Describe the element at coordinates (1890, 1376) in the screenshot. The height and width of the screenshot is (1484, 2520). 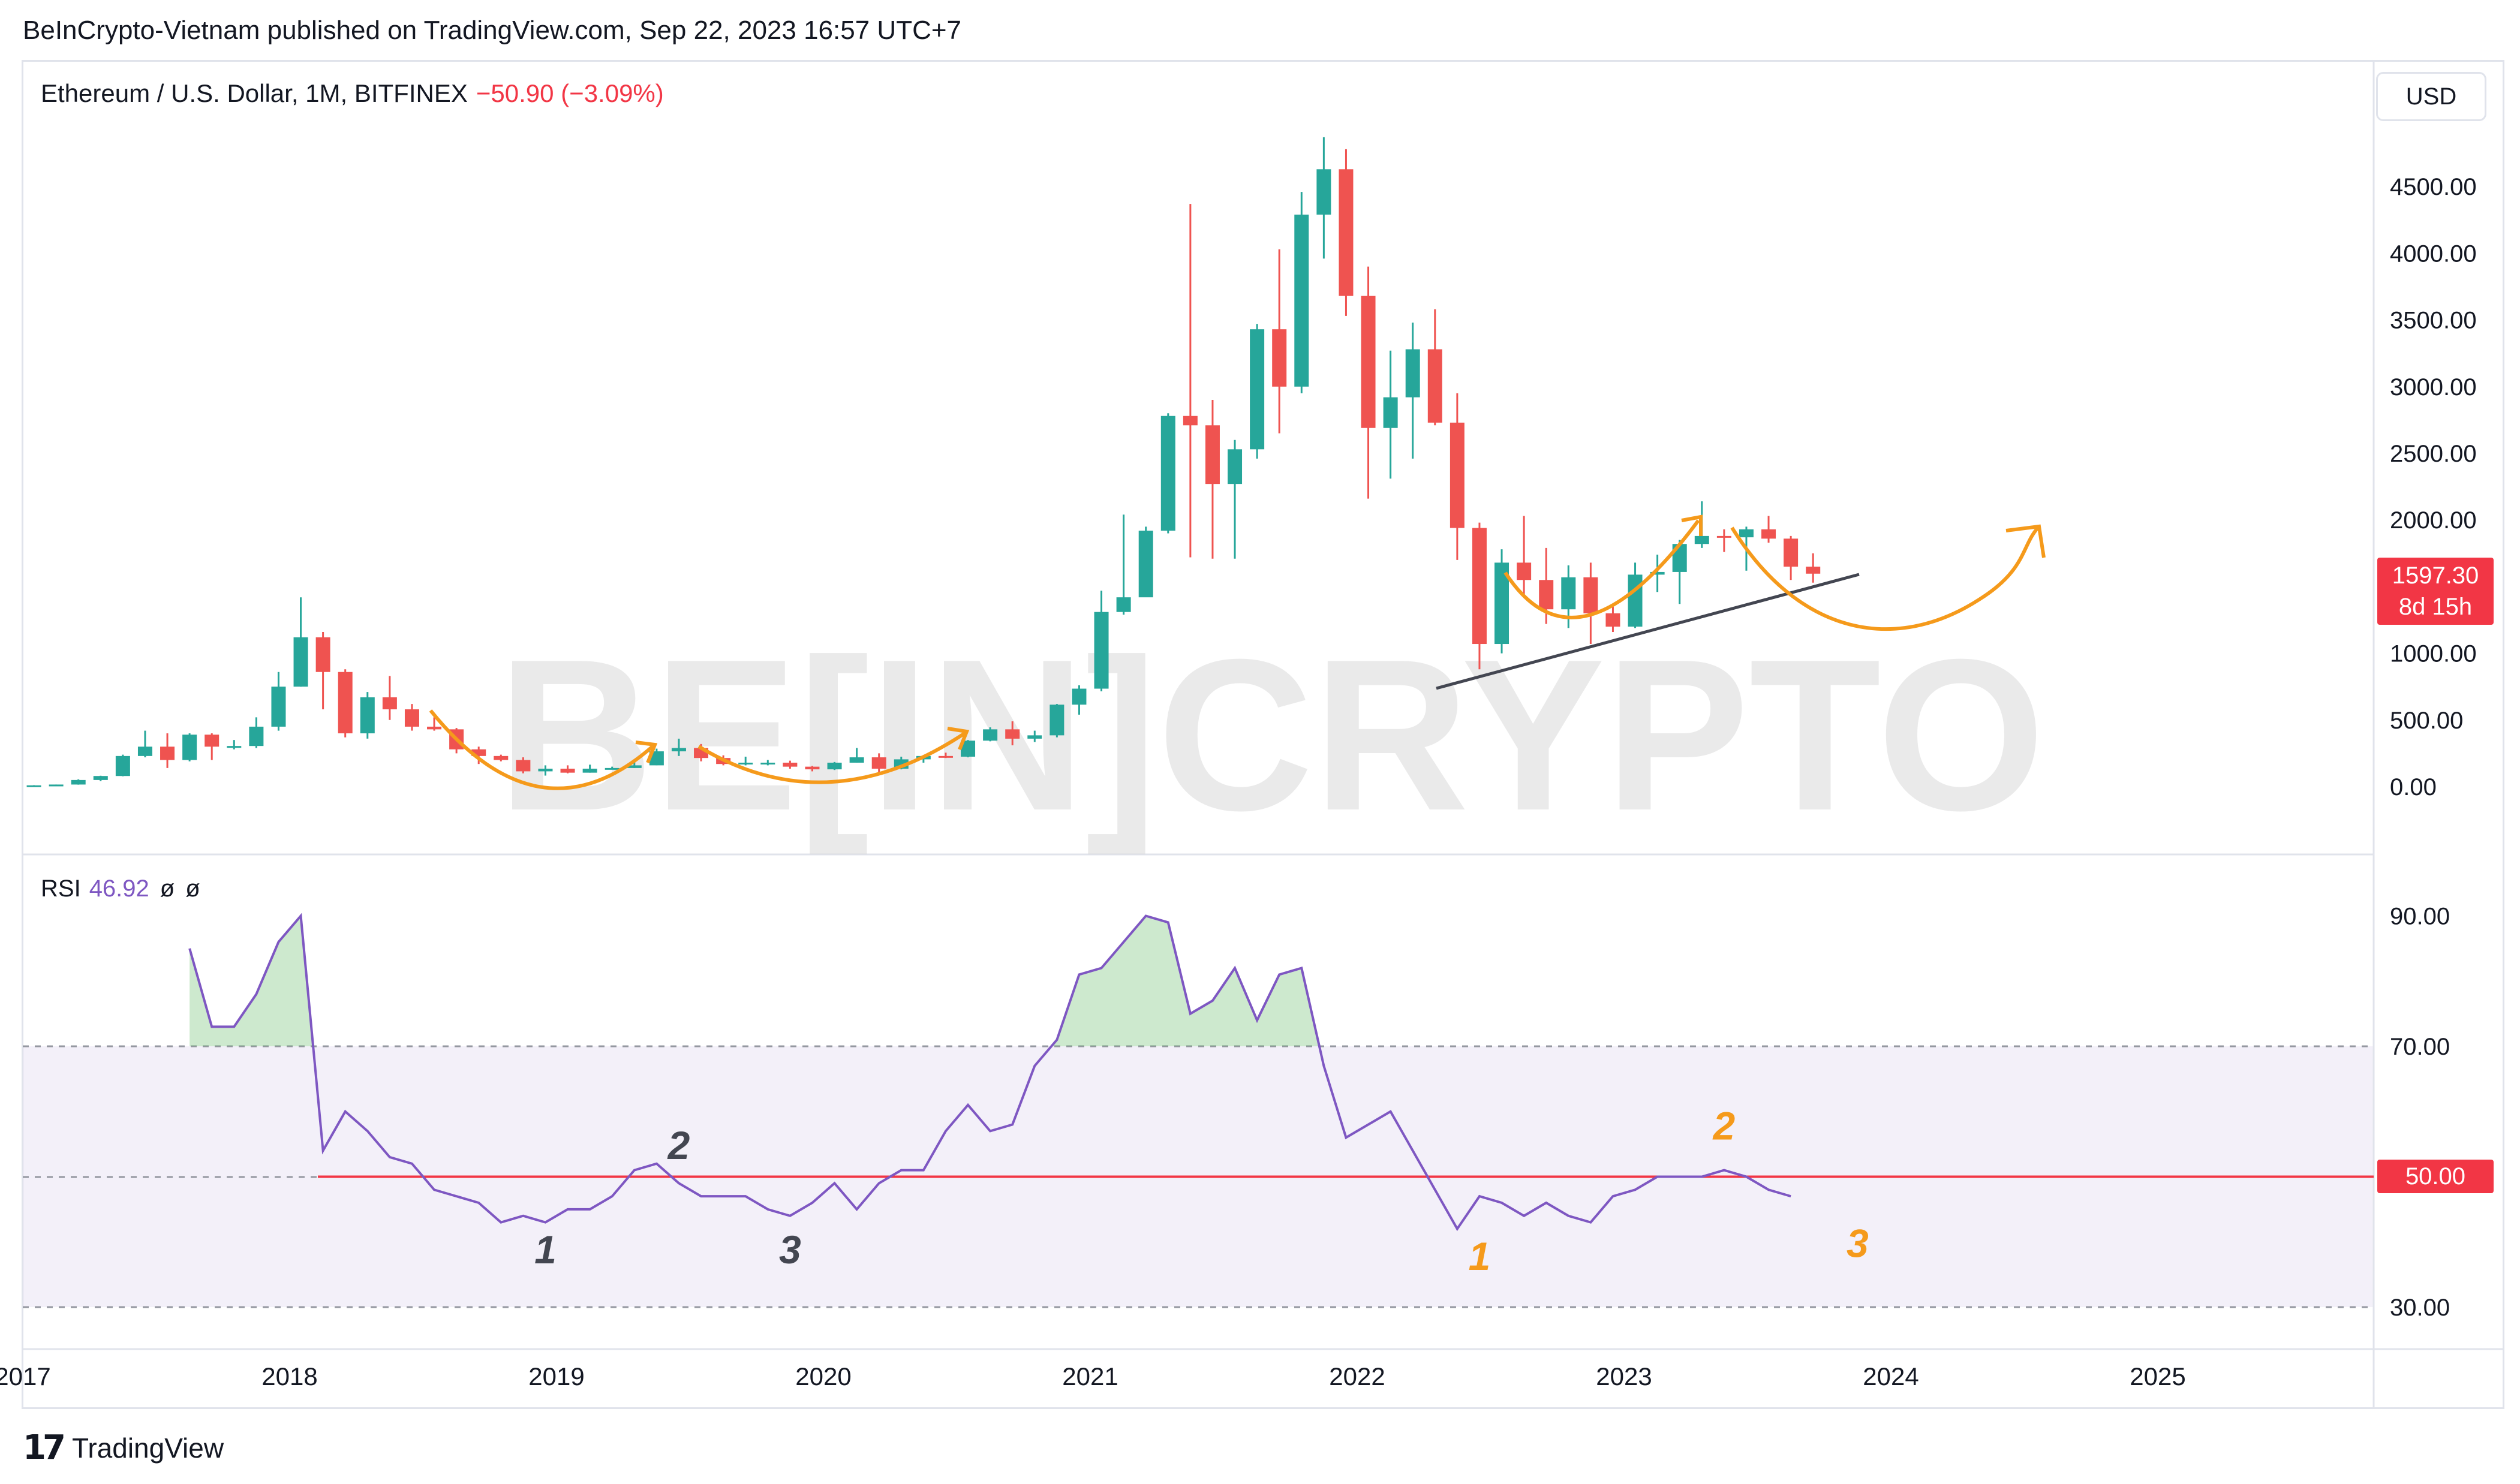
I see `time-axis-label: 2024` at that location.